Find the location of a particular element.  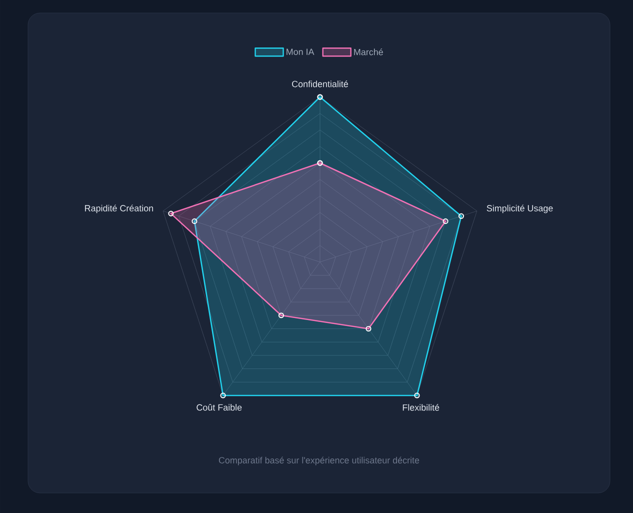

spoke-label: Confidentialité is located at coordinates (320, 84).